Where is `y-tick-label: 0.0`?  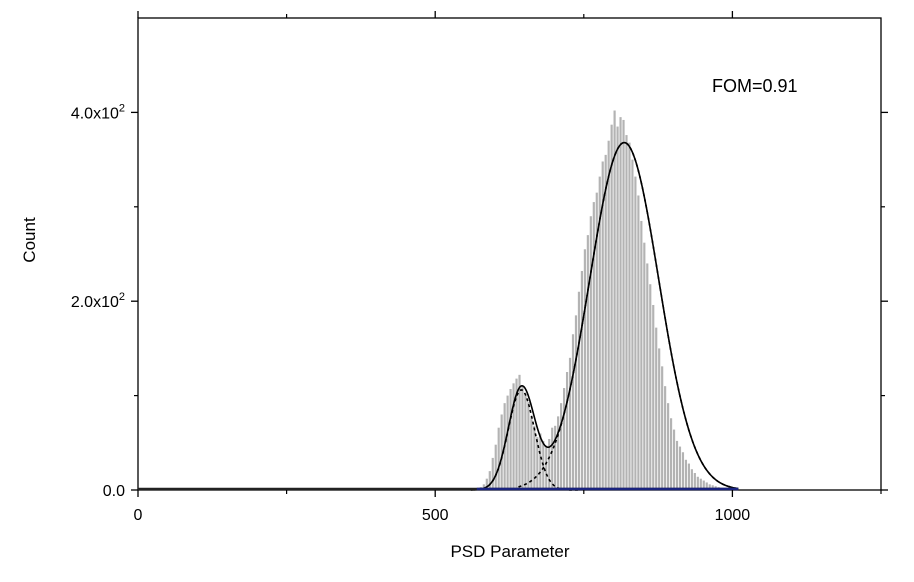
y-tick-label: 0.0 is located at coordinates (114, 491).